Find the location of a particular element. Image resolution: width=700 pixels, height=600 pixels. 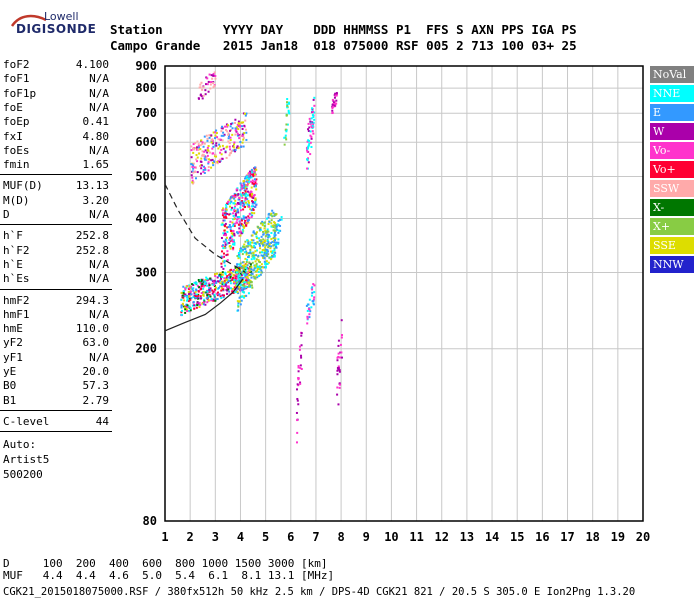

param-value: N/A is located at coordinates (99, 93).